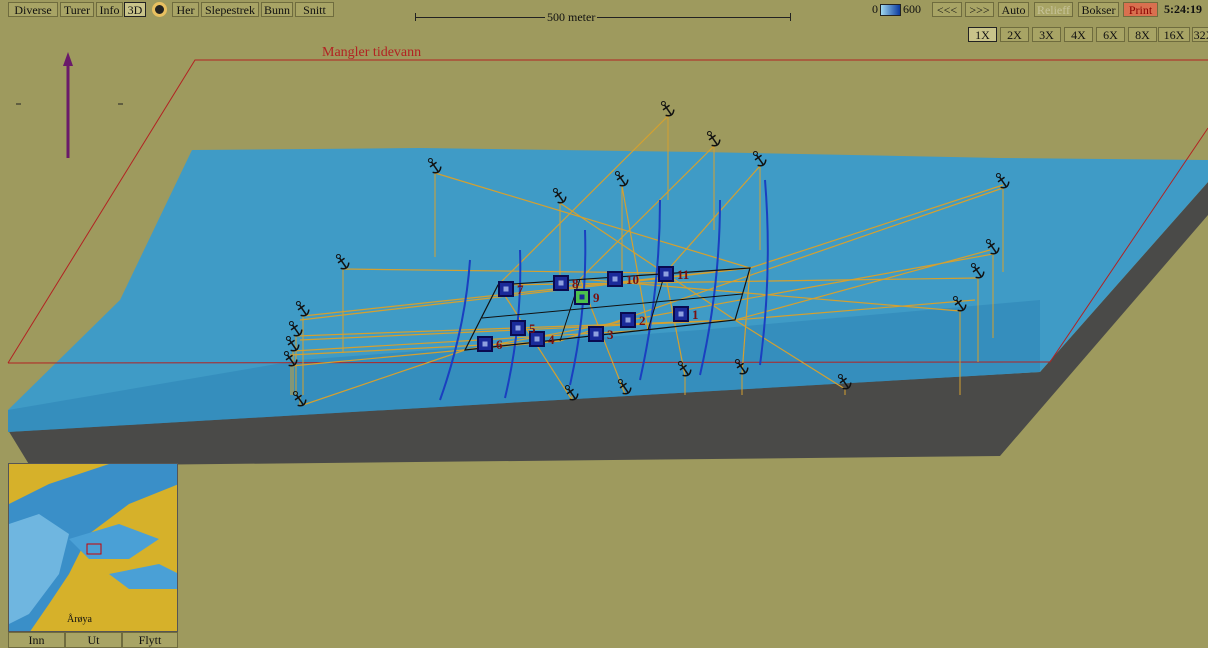 This screenshot has width=1208, height=648. I want to click on minimap-button: Flytt, so click(150, 640).